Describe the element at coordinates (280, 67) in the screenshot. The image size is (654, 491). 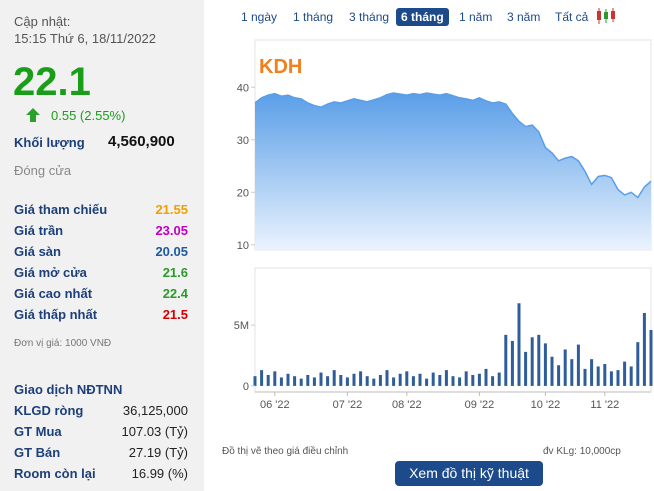
I see `chart-title: KDH` at that location.